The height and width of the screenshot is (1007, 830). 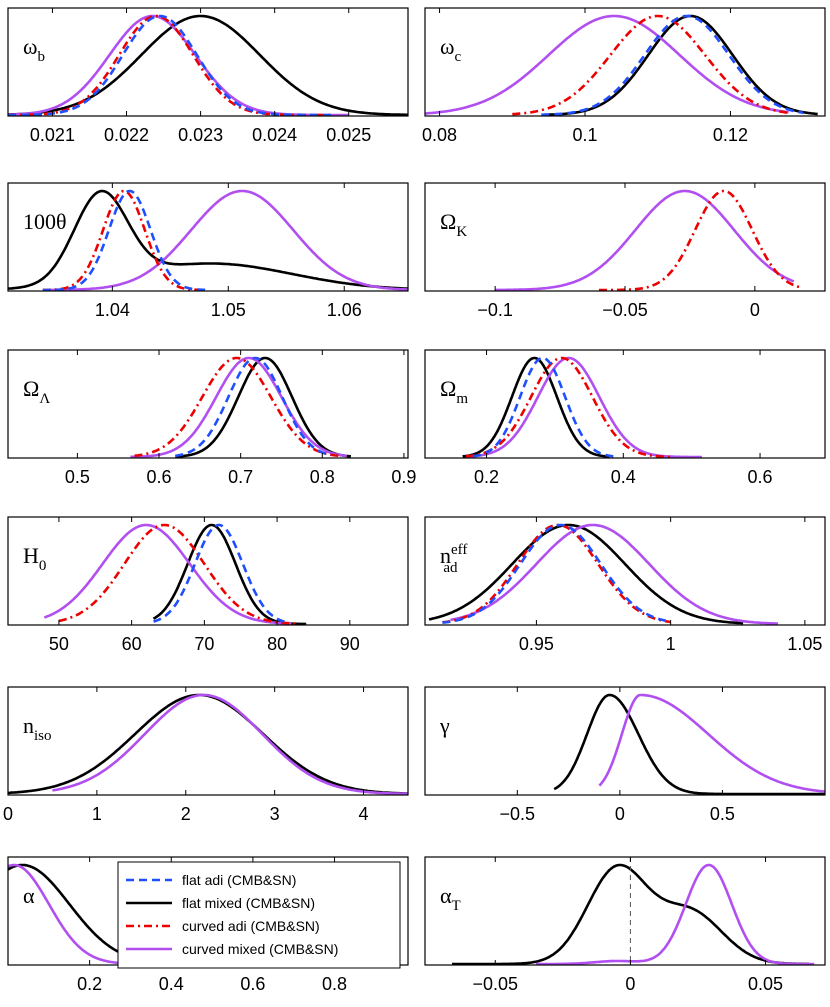 I want to click on curve-gamma-curved-mixed, so click(x=711, y=743).